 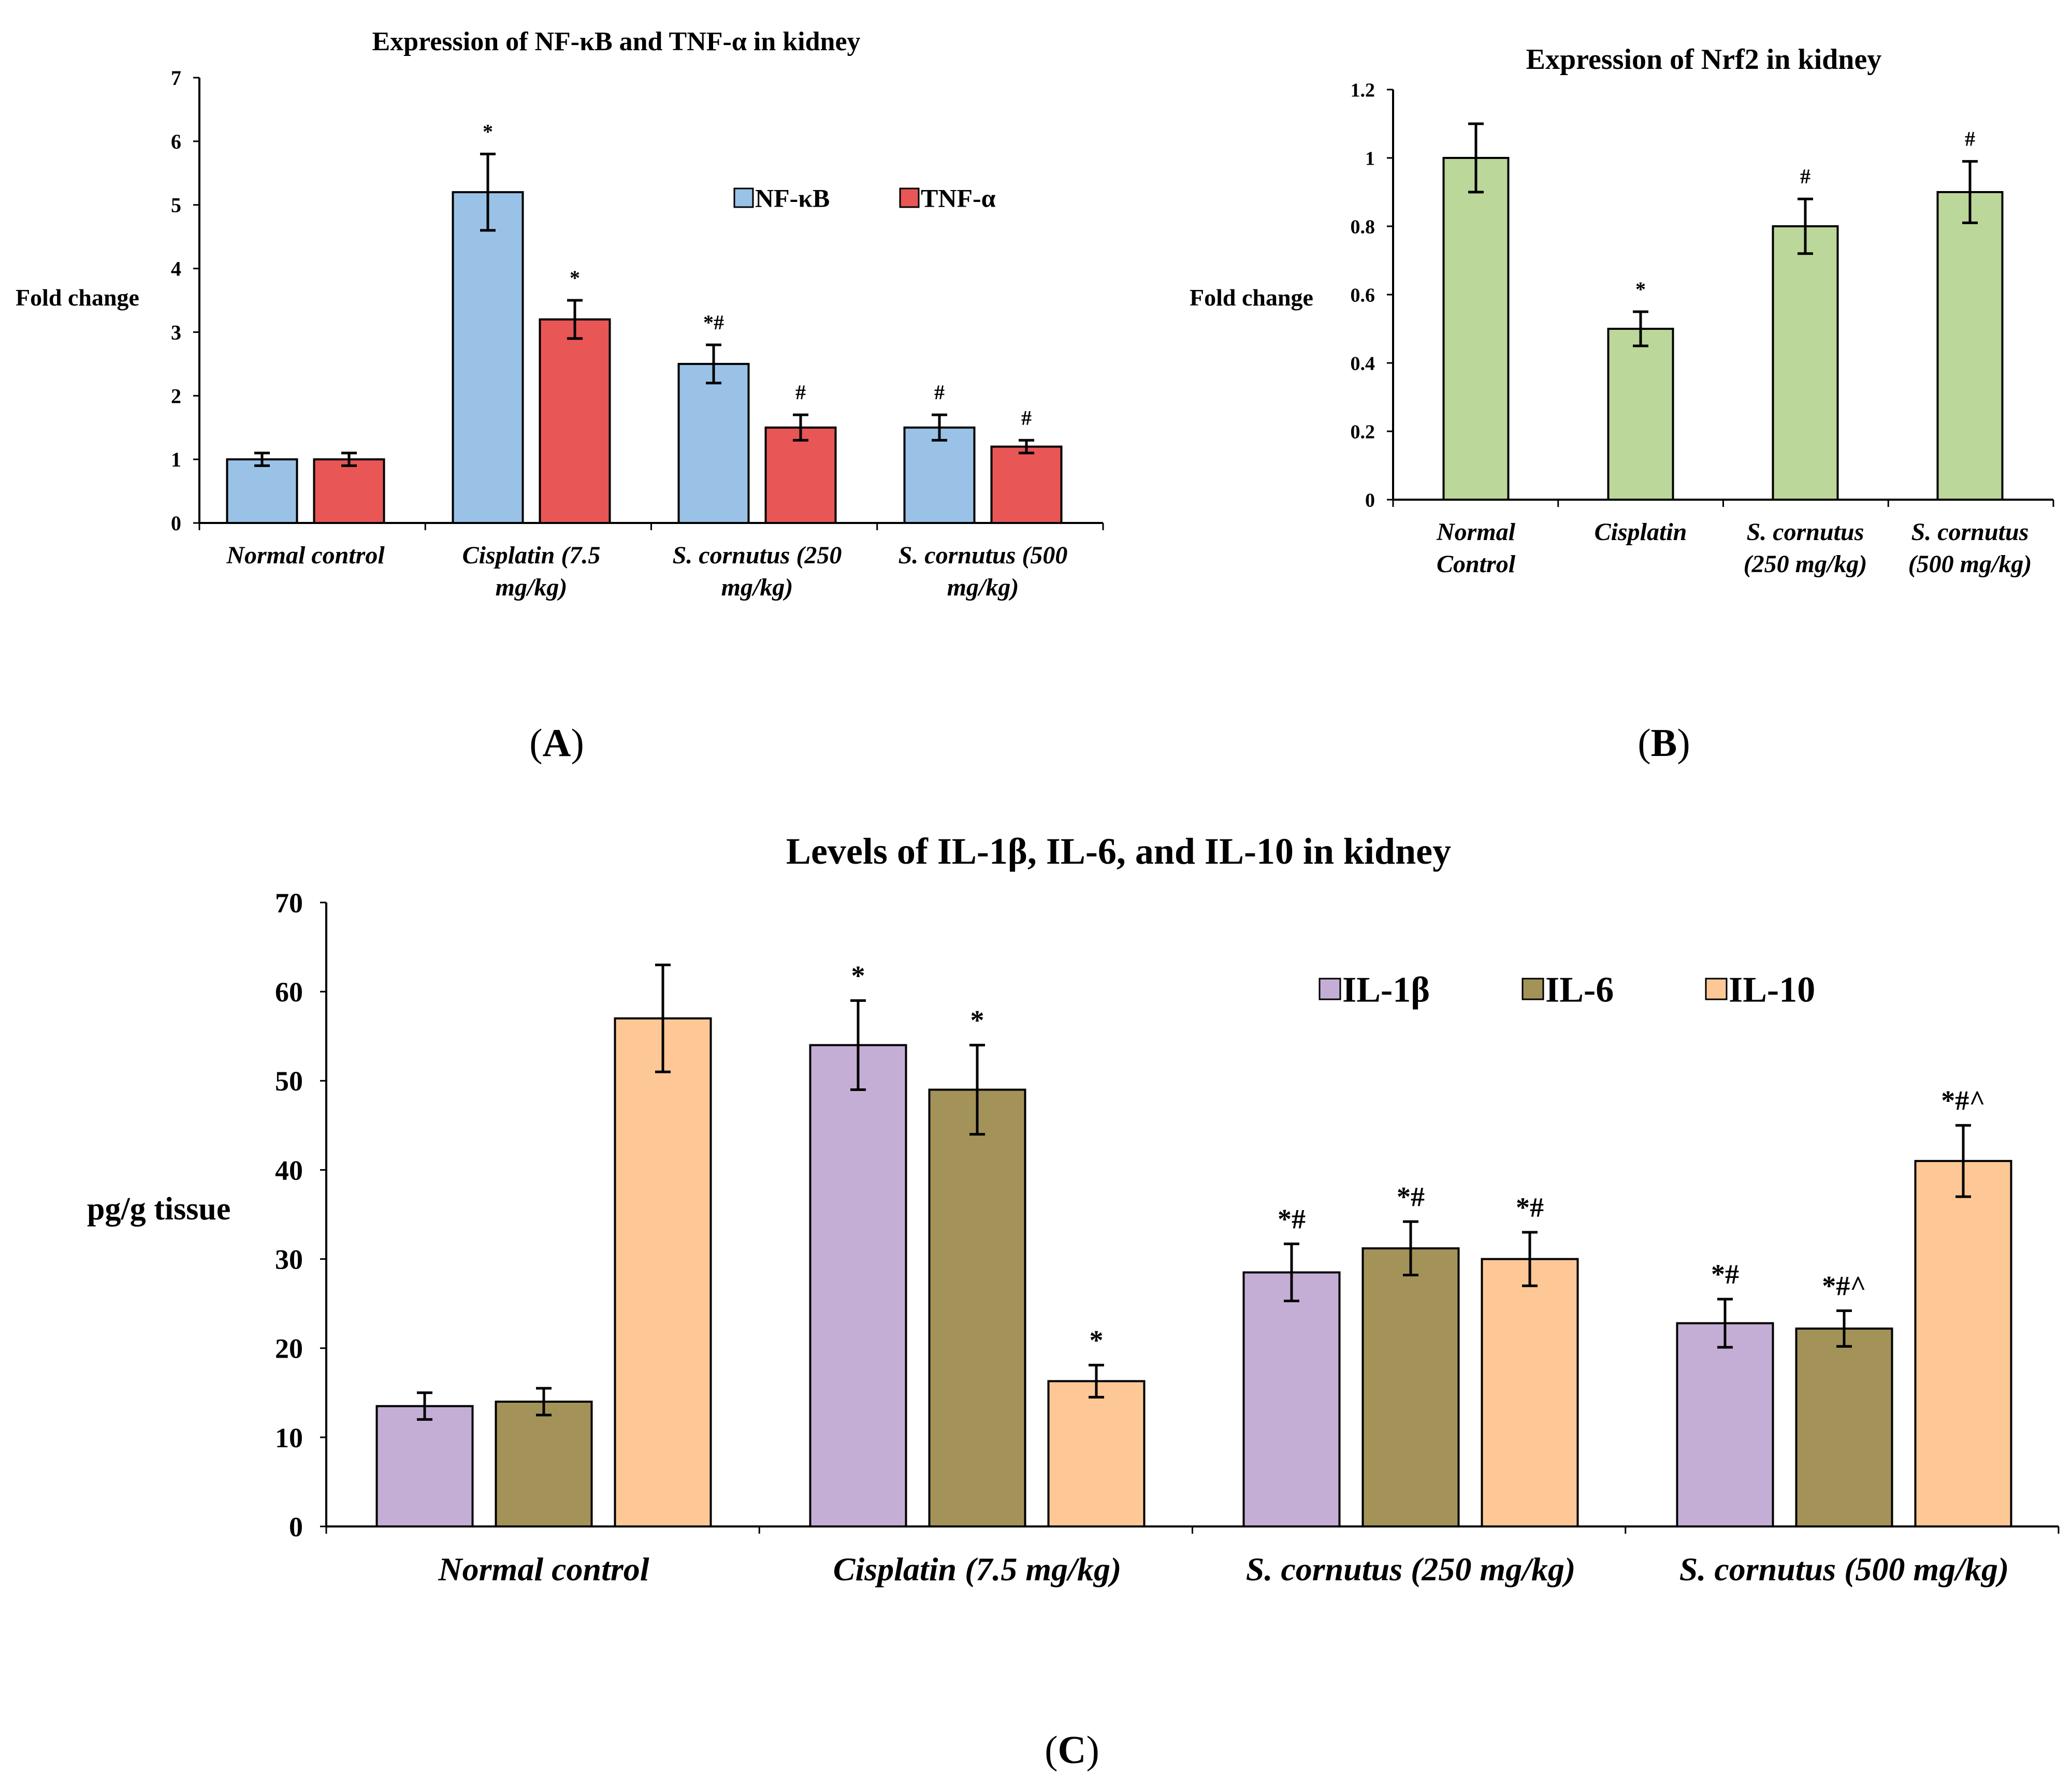 I want to click on y-tick-label: 60, so click(x=289, y=993).